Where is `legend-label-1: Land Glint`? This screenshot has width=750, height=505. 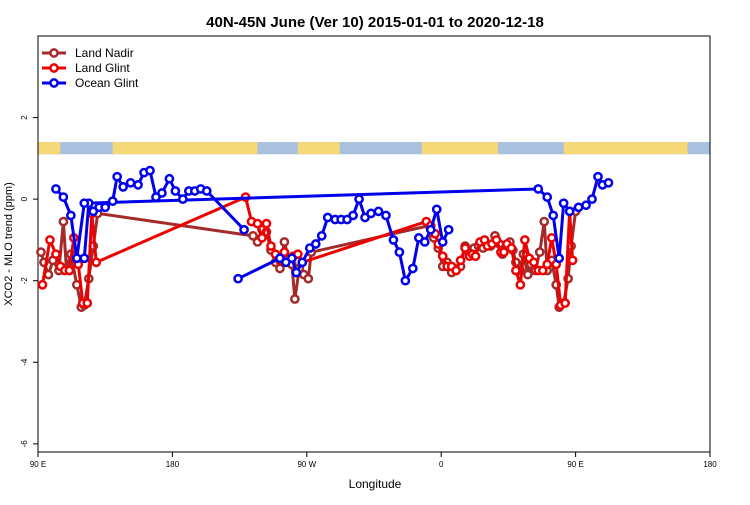
legend-label-1: Land Glint is located at coordinates (102, 68).